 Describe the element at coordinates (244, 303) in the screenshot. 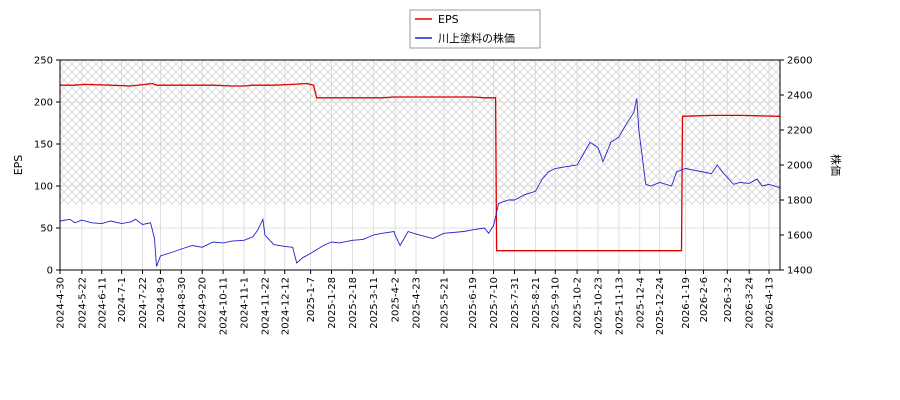

I see `x-tick-label: 2024-11-1` at that location.